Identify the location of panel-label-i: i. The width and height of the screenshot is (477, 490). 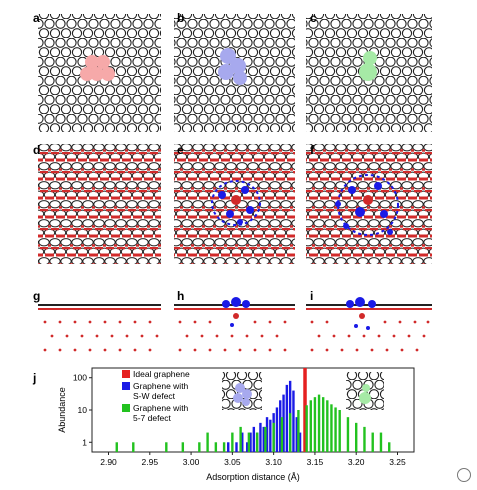
(311, 296).